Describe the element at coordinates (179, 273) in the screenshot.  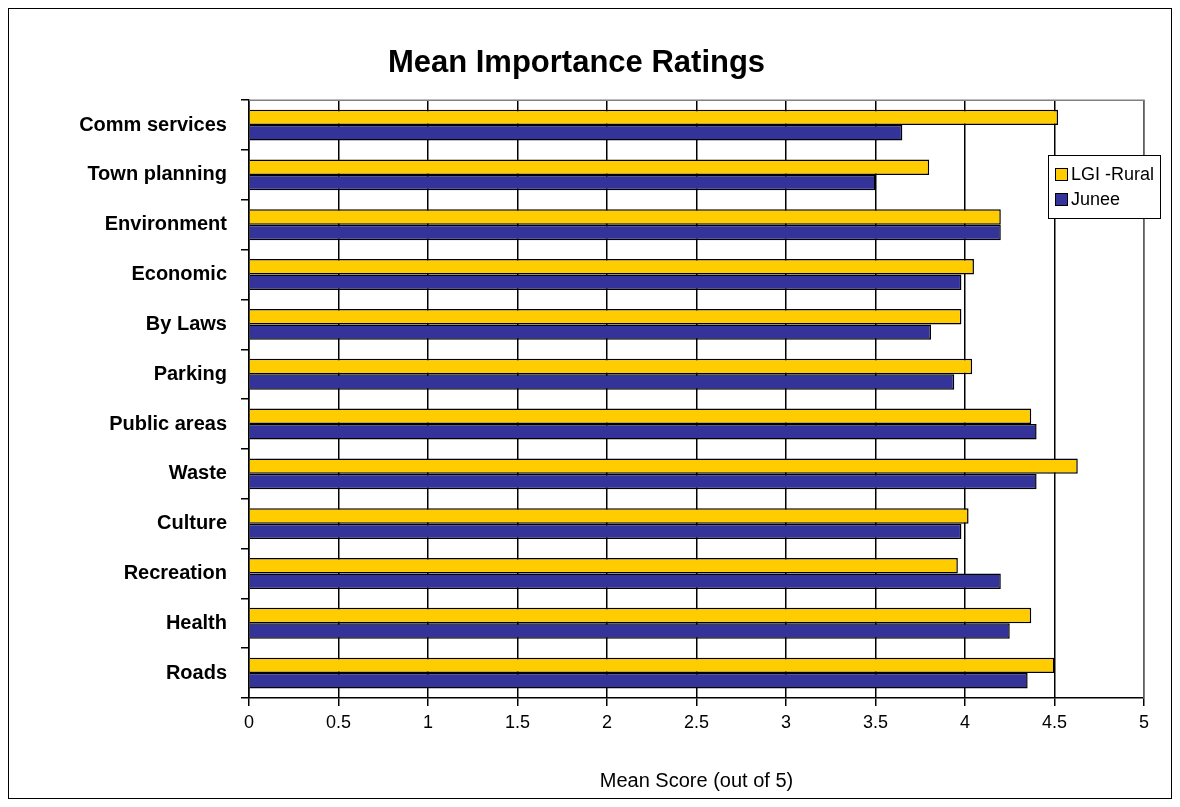
I see `y-tick-label: Economic` at that location.